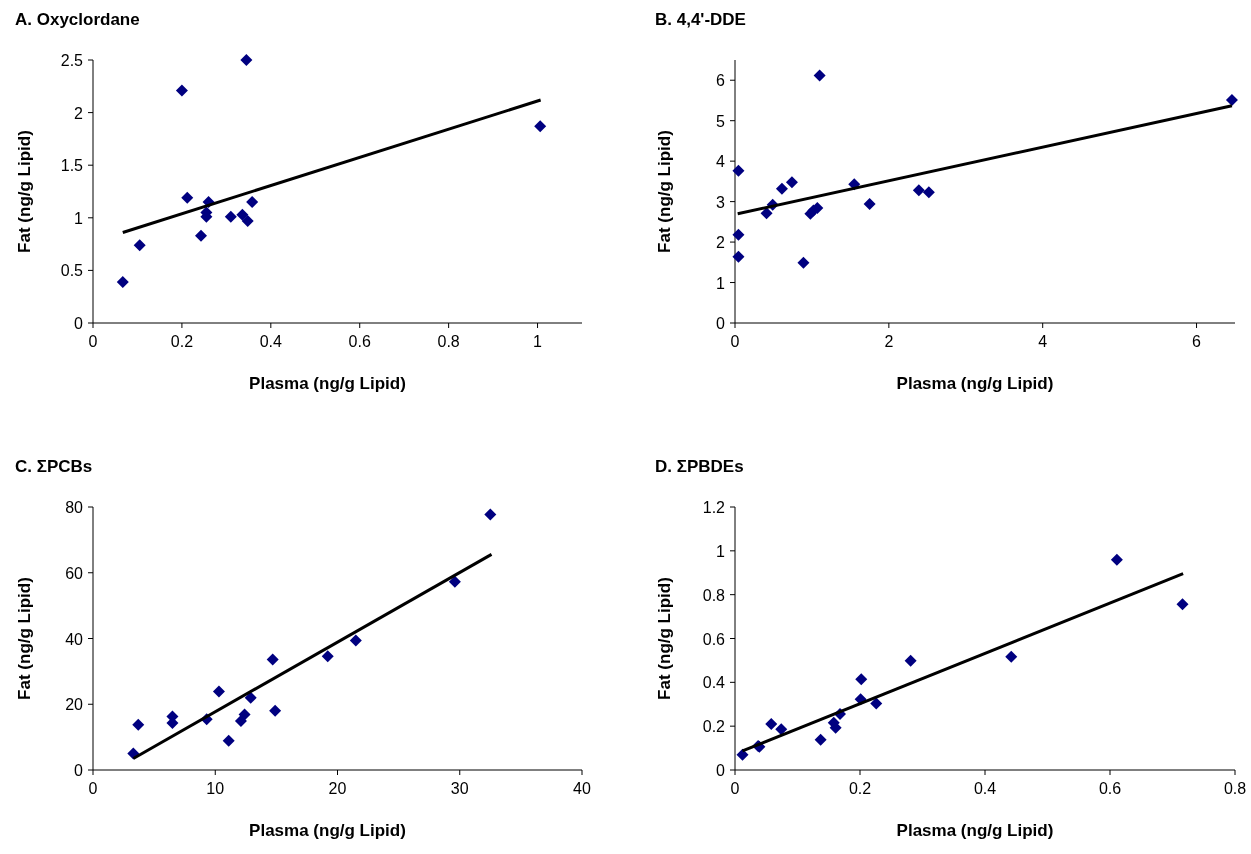 The height and width of the screenshot is (854, 1251). What do you see at coordinates (714, 639) in the screenshot?
I see `y-tick-label: 0.6` at bounding box center [714, 639].